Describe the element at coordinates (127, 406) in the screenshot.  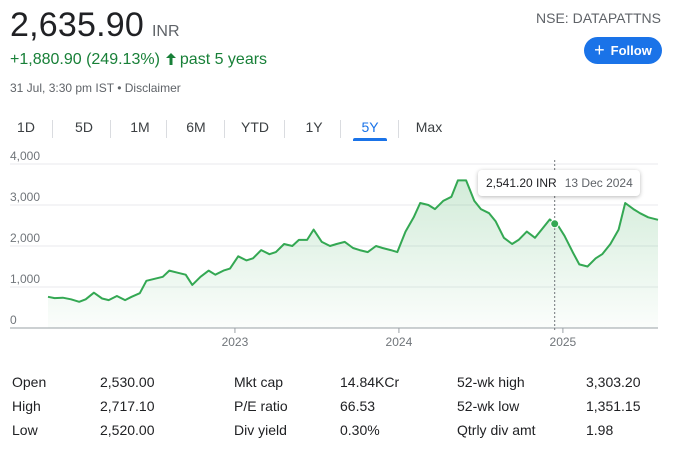
I see `stat-value: 2,717.10` at that location.